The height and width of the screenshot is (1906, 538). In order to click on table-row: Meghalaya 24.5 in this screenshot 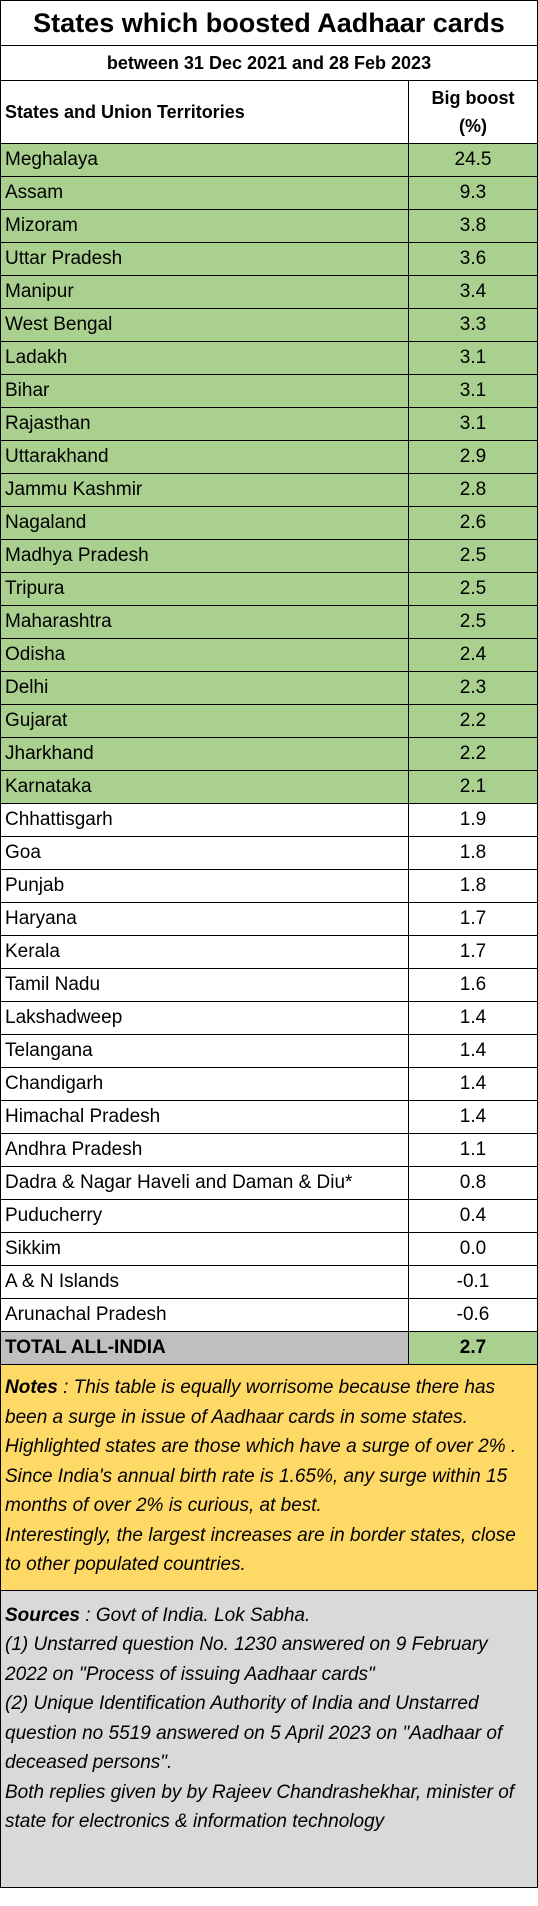, I will do `click(269, 160)`.